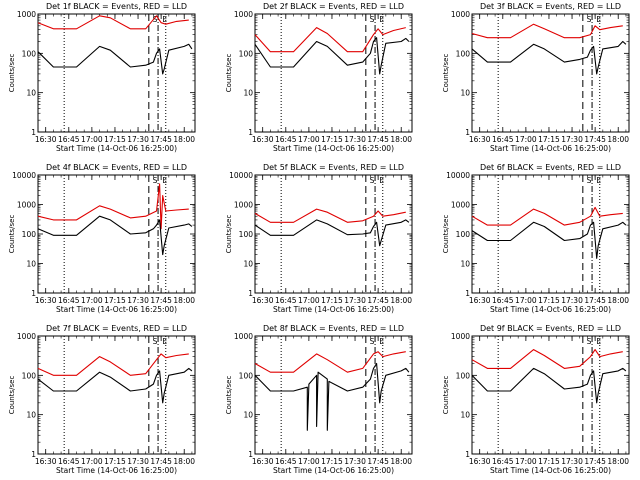  I want to click on panel-title: Det 1f BLACK = Events, RED = LLD, so click(116, 6).